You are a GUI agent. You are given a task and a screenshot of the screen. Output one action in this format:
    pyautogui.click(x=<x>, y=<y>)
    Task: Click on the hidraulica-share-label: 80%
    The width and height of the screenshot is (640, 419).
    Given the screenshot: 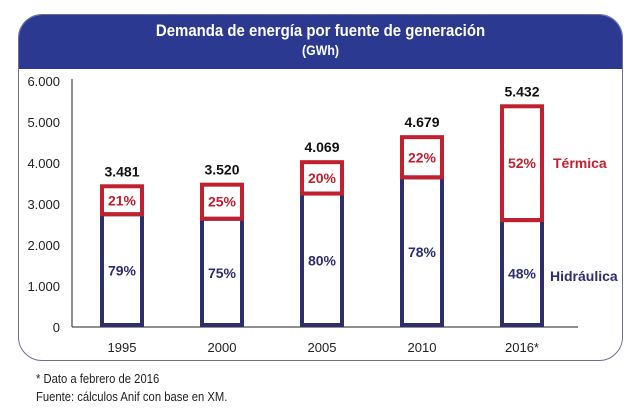 What is the action you would take?
    pyautogui.click(x=322, y=260)
    